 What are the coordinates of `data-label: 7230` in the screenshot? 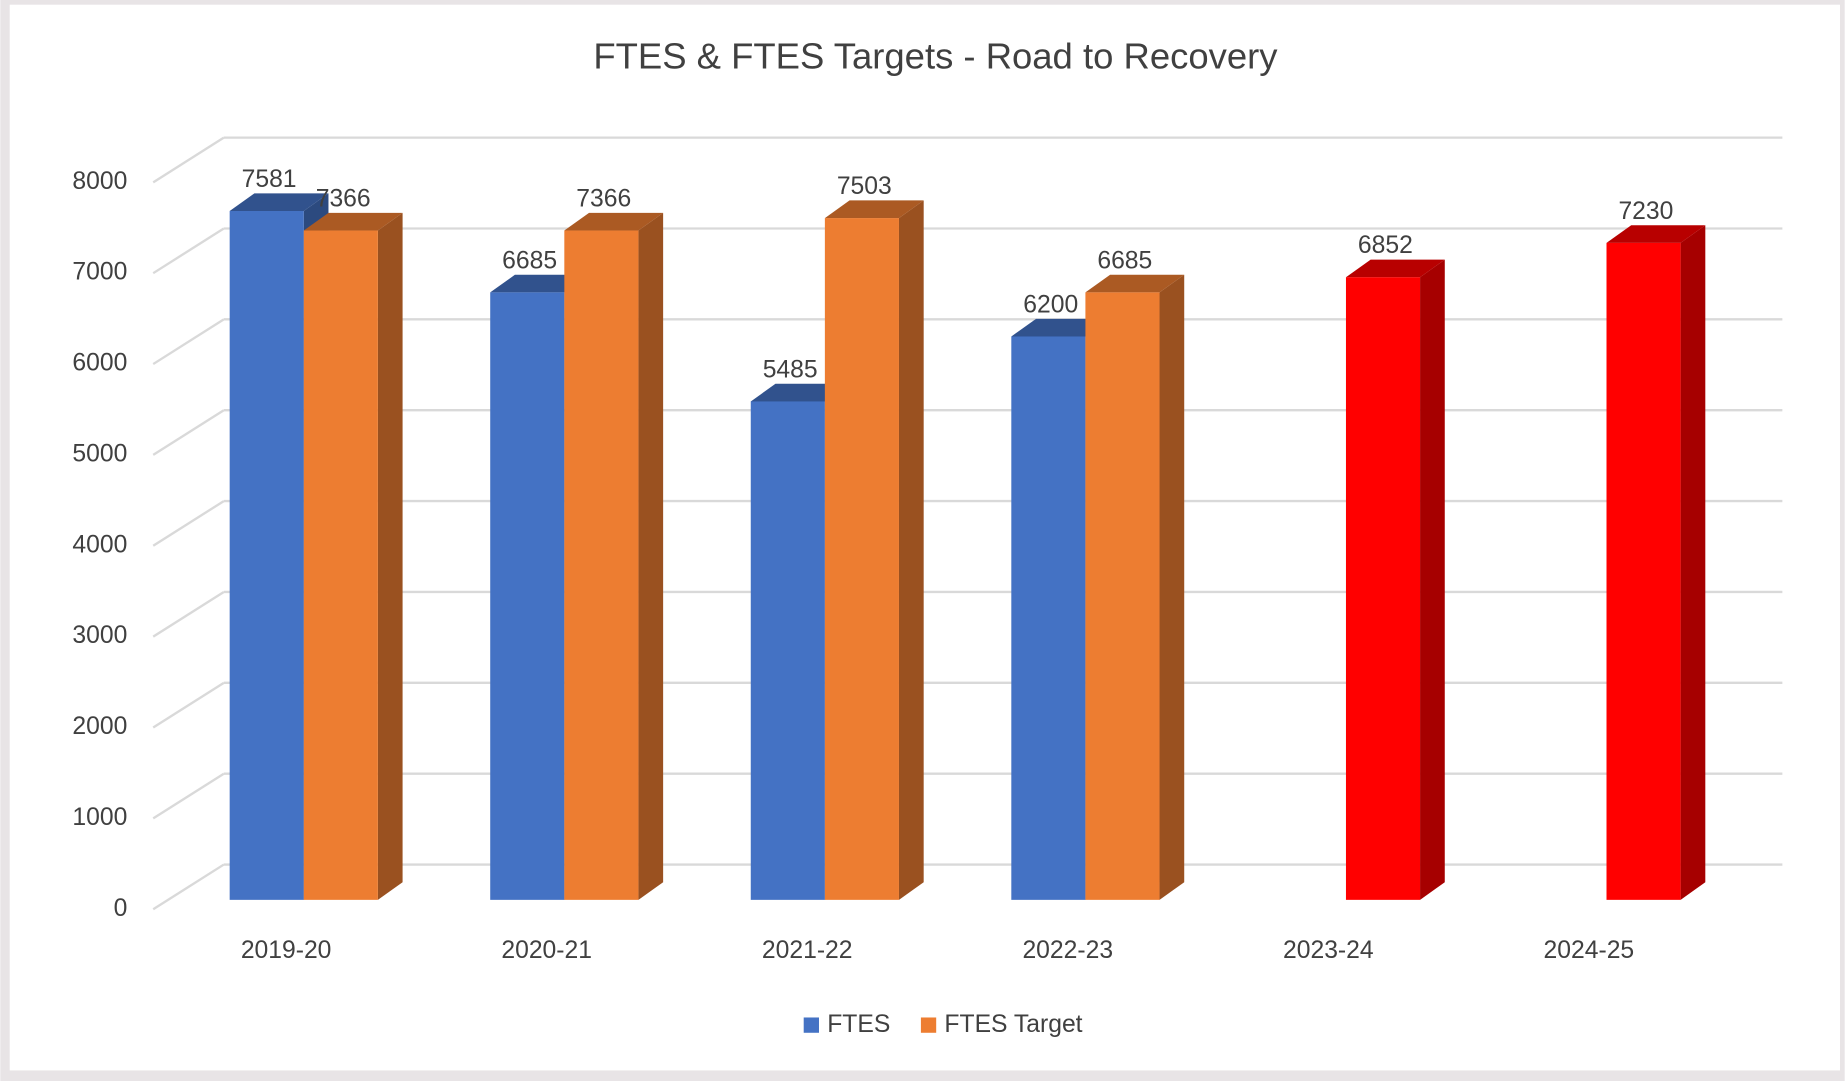 It's located at (1645, 211).